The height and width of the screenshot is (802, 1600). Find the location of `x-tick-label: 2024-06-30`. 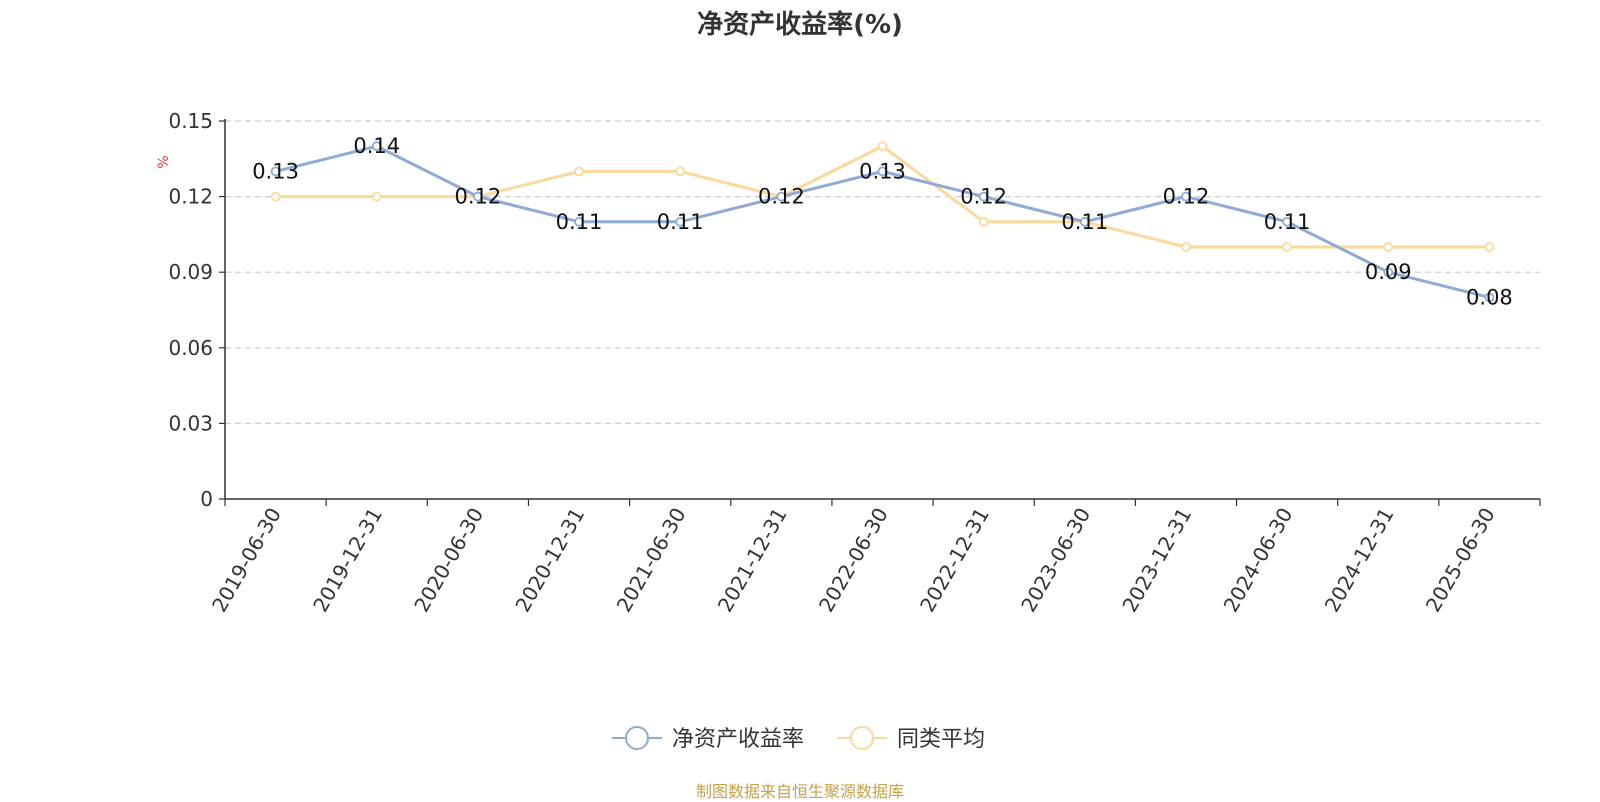

x-tick-label: 2024-06-30 is located at coordinates (1258, 560).